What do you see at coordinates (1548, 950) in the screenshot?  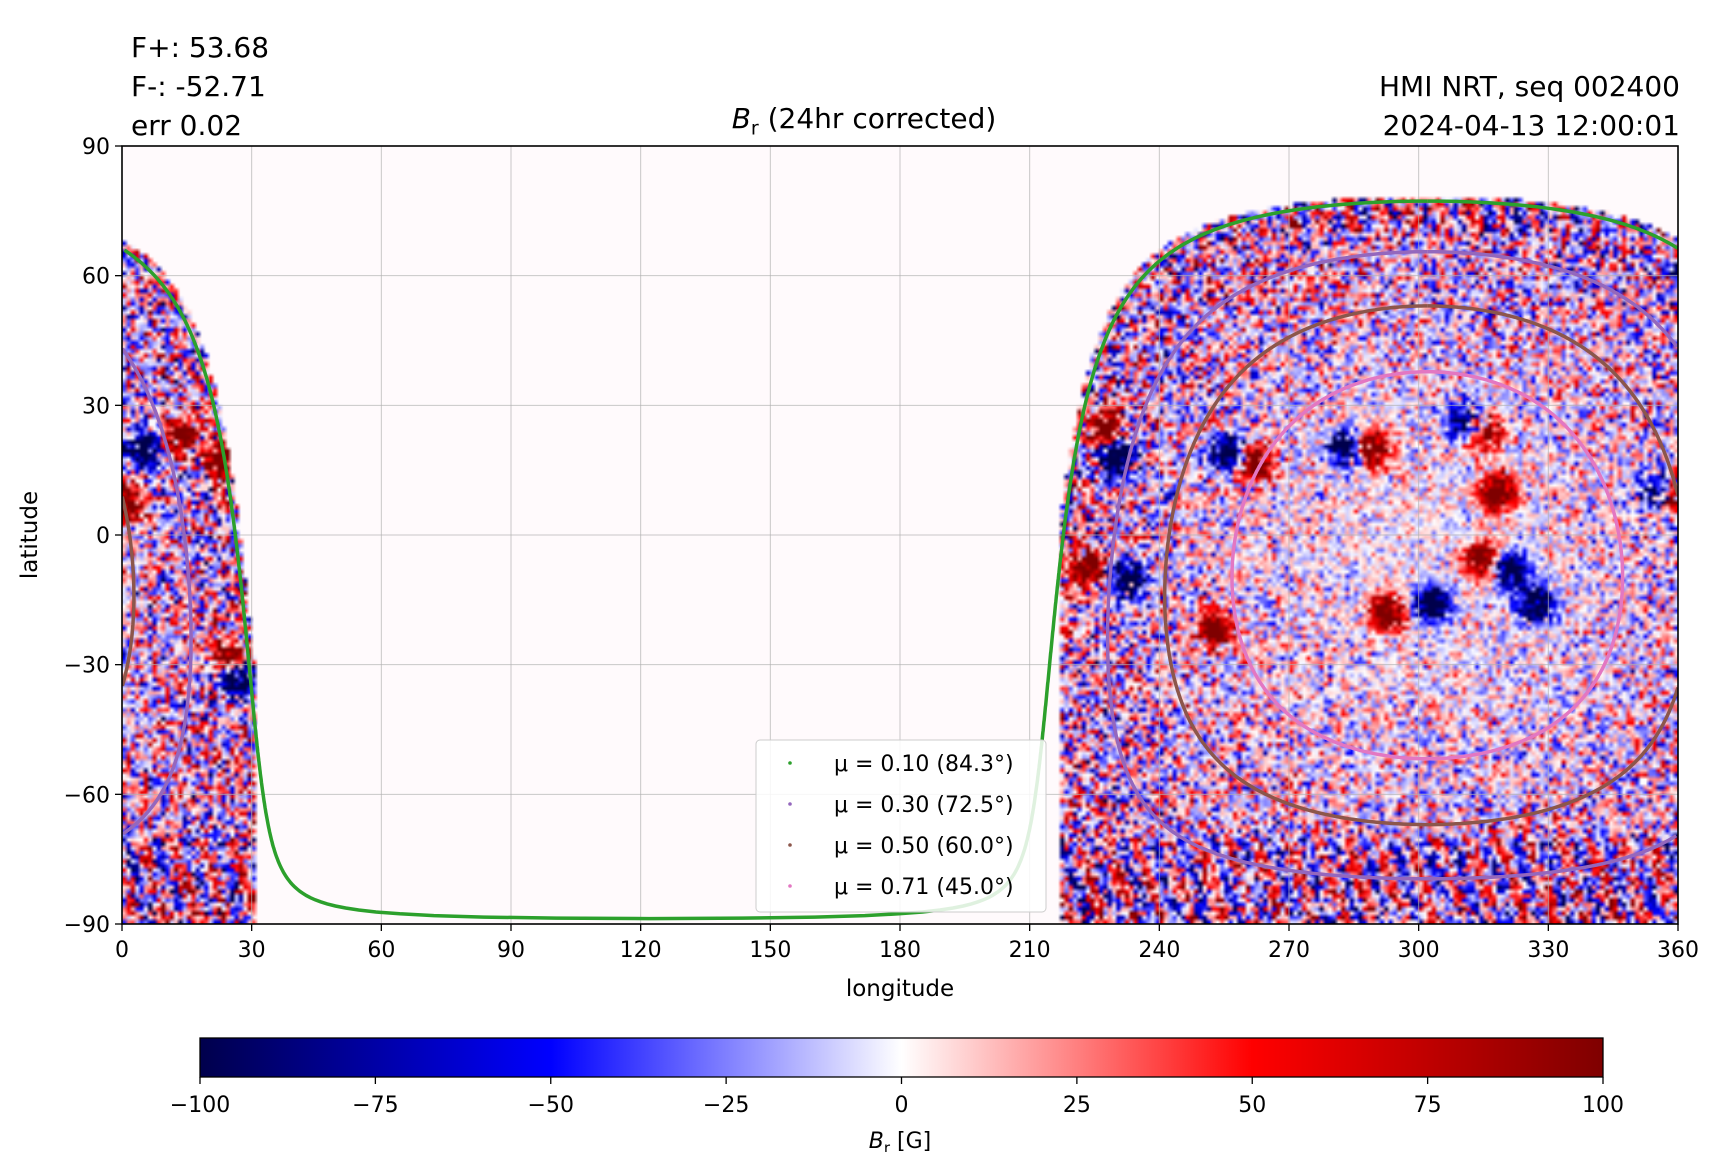 I see `x-tick-label: 330` at bounding box center [1548, 950].